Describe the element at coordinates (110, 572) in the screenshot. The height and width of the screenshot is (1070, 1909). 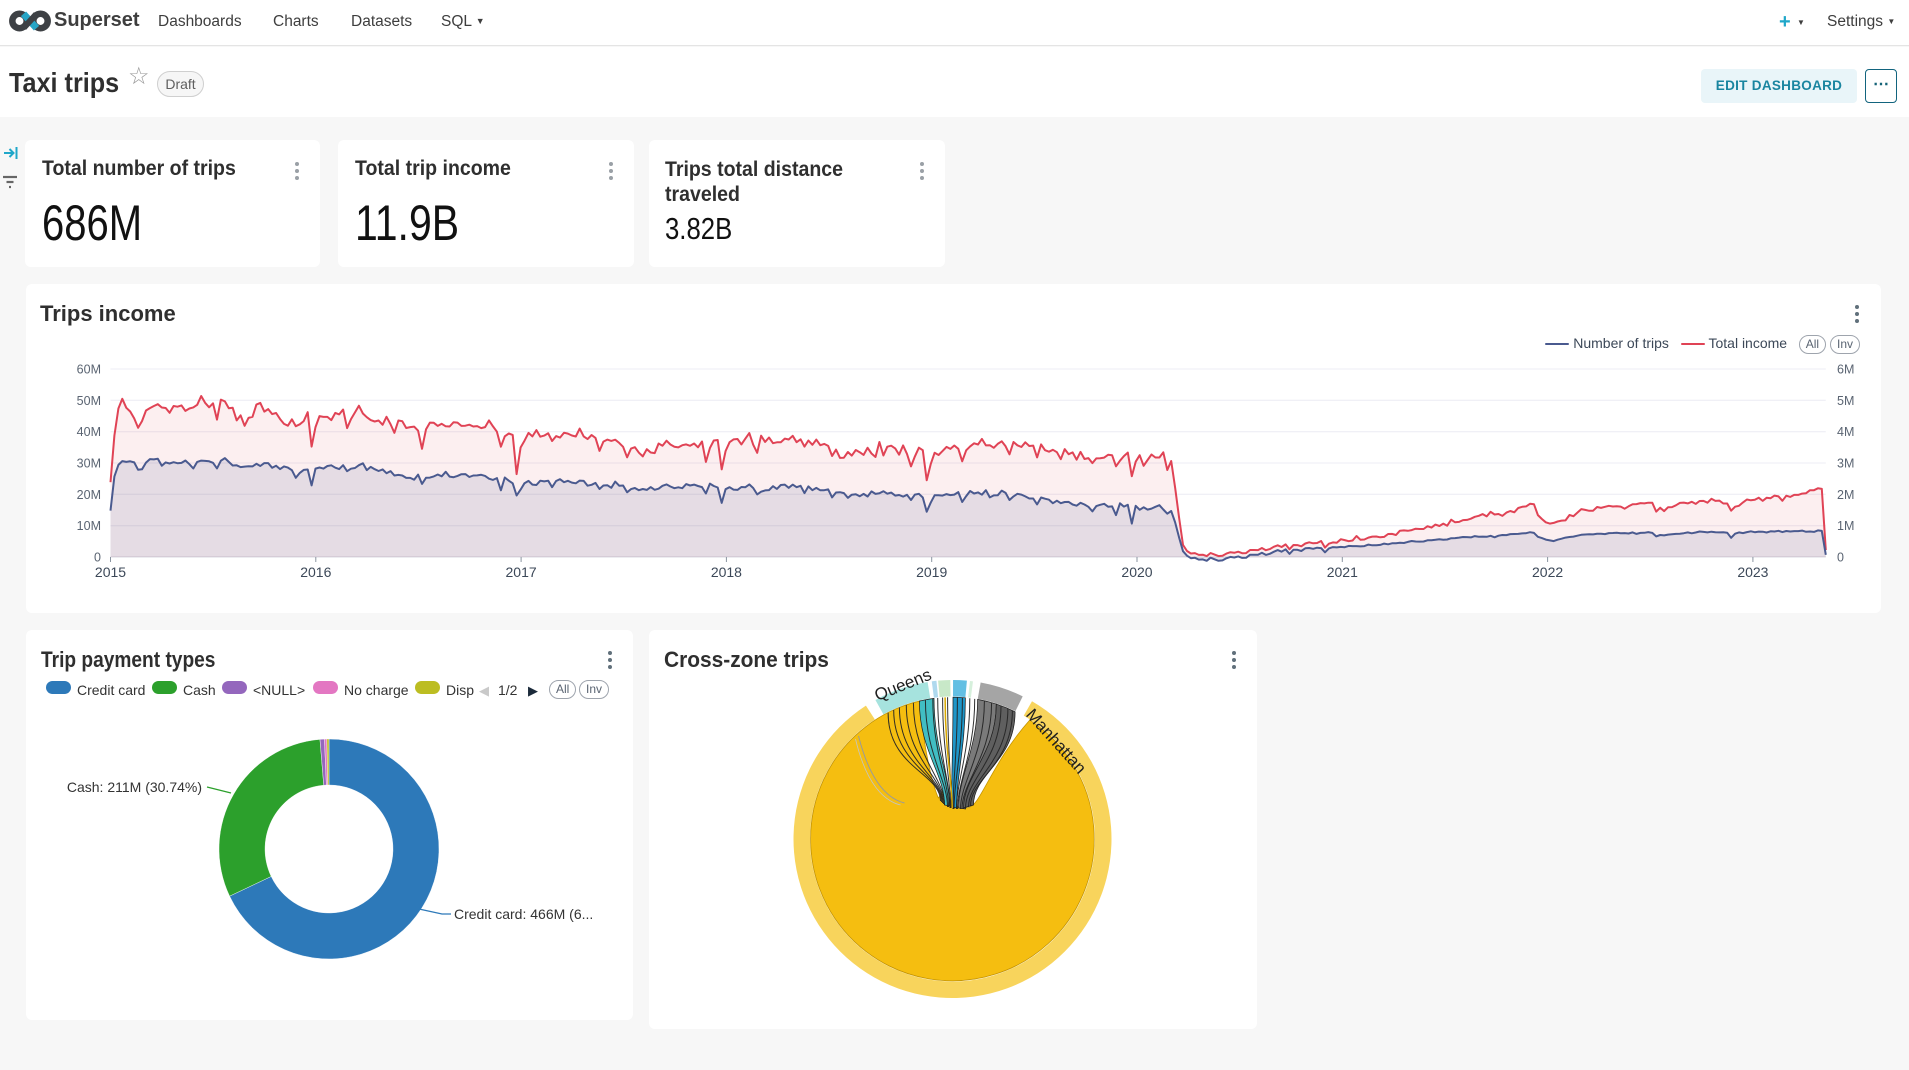
I see `svg-text: 2015` at that location.